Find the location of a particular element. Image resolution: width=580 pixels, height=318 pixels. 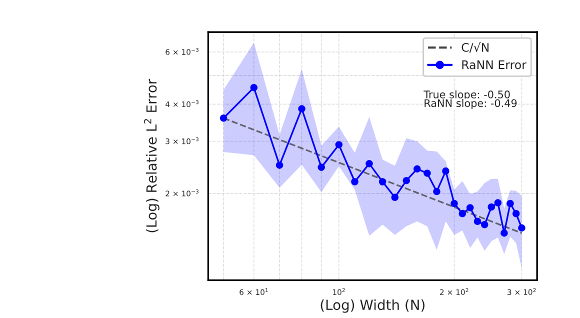

y-axis-title: (Log) Relative L$^{2}$ Error is located at coordinates (152, 155).